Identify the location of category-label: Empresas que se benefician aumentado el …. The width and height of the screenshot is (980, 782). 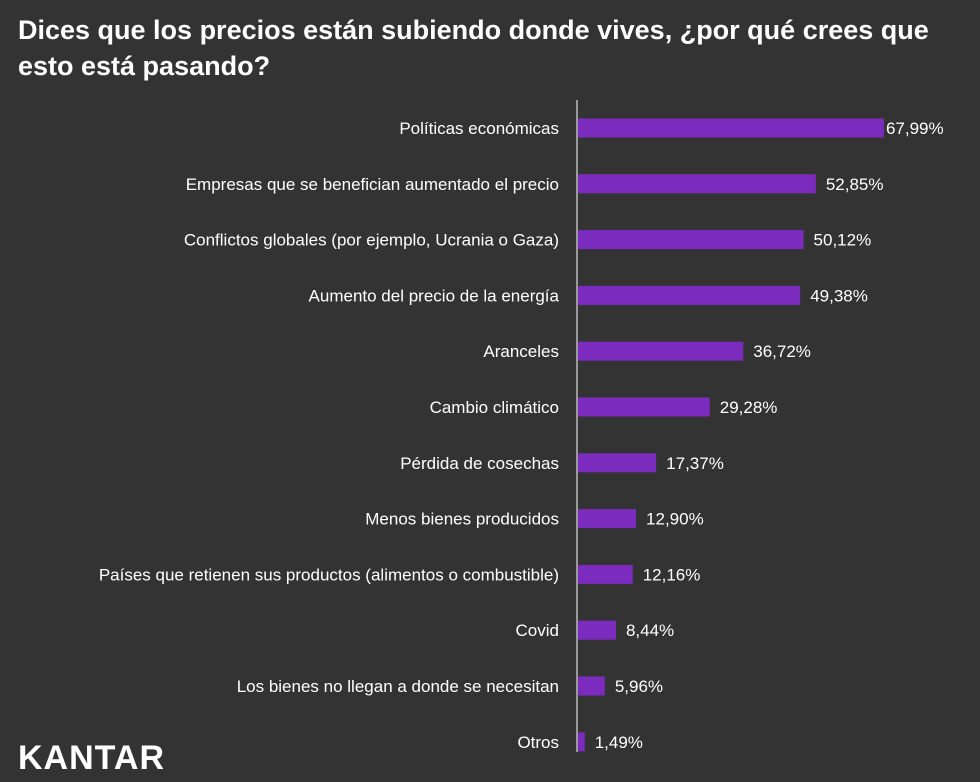
(372, 184).